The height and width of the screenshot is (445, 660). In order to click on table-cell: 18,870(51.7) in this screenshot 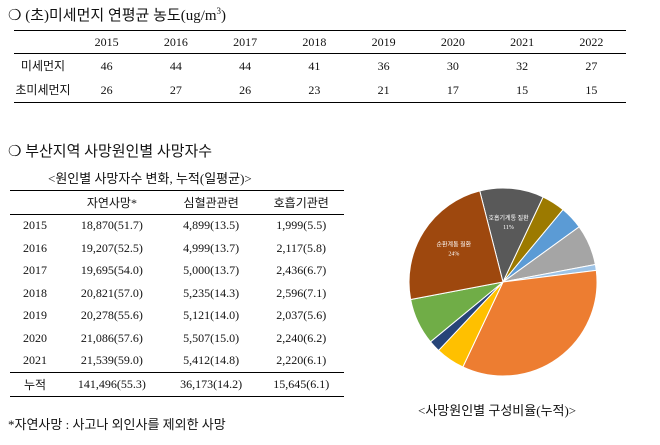, I will do `click(111, 225)`.